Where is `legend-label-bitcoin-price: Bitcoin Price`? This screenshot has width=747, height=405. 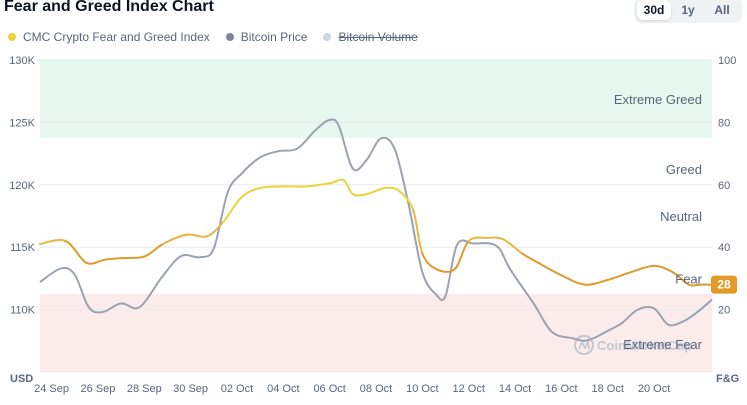 legend-label-bitcoin-price: Bitcoin Price is located at coordinates (274, 37).